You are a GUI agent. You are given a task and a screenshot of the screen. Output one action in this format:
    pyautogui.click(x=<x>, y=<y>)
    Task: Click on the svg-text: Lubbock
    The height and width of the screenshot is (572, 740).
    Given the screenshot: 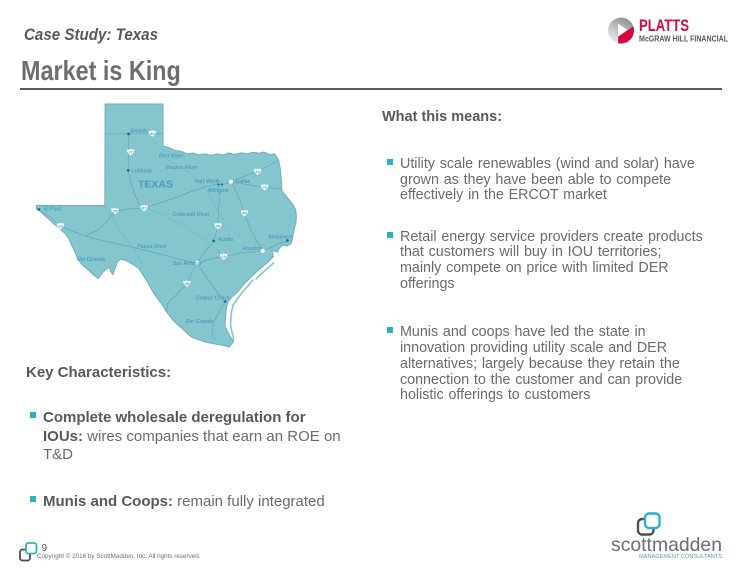 What is the action you would take?
    pyautogui.click(x=142, y=172)
    